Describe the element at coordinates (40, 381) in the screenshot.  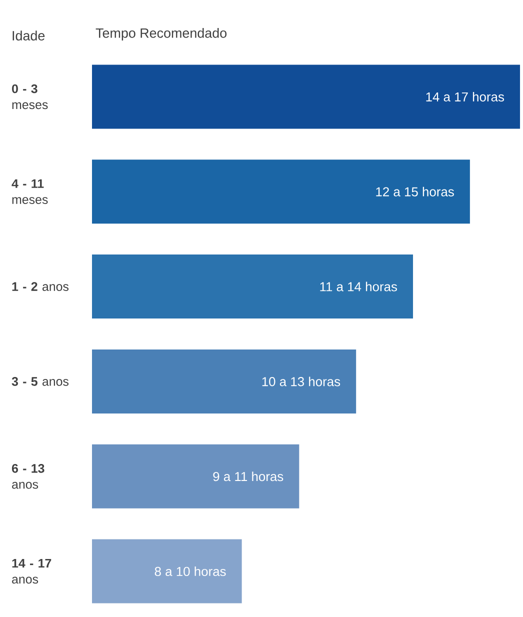
I see `y-tick-label: 3 - 5 anos` at that location.